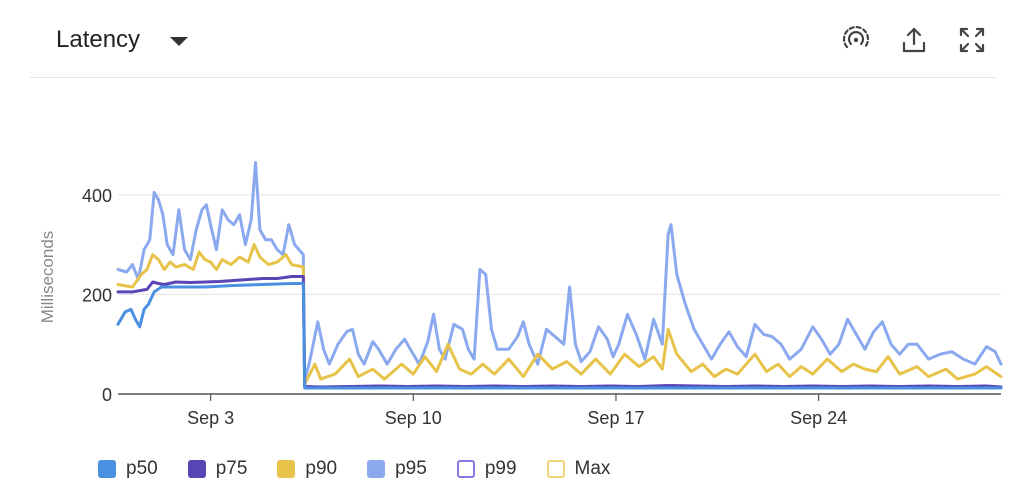 Image resolution: width=1026 pixels, height=496 pixels. I want to click on legend-item-p75: p75, so click(217, 469).